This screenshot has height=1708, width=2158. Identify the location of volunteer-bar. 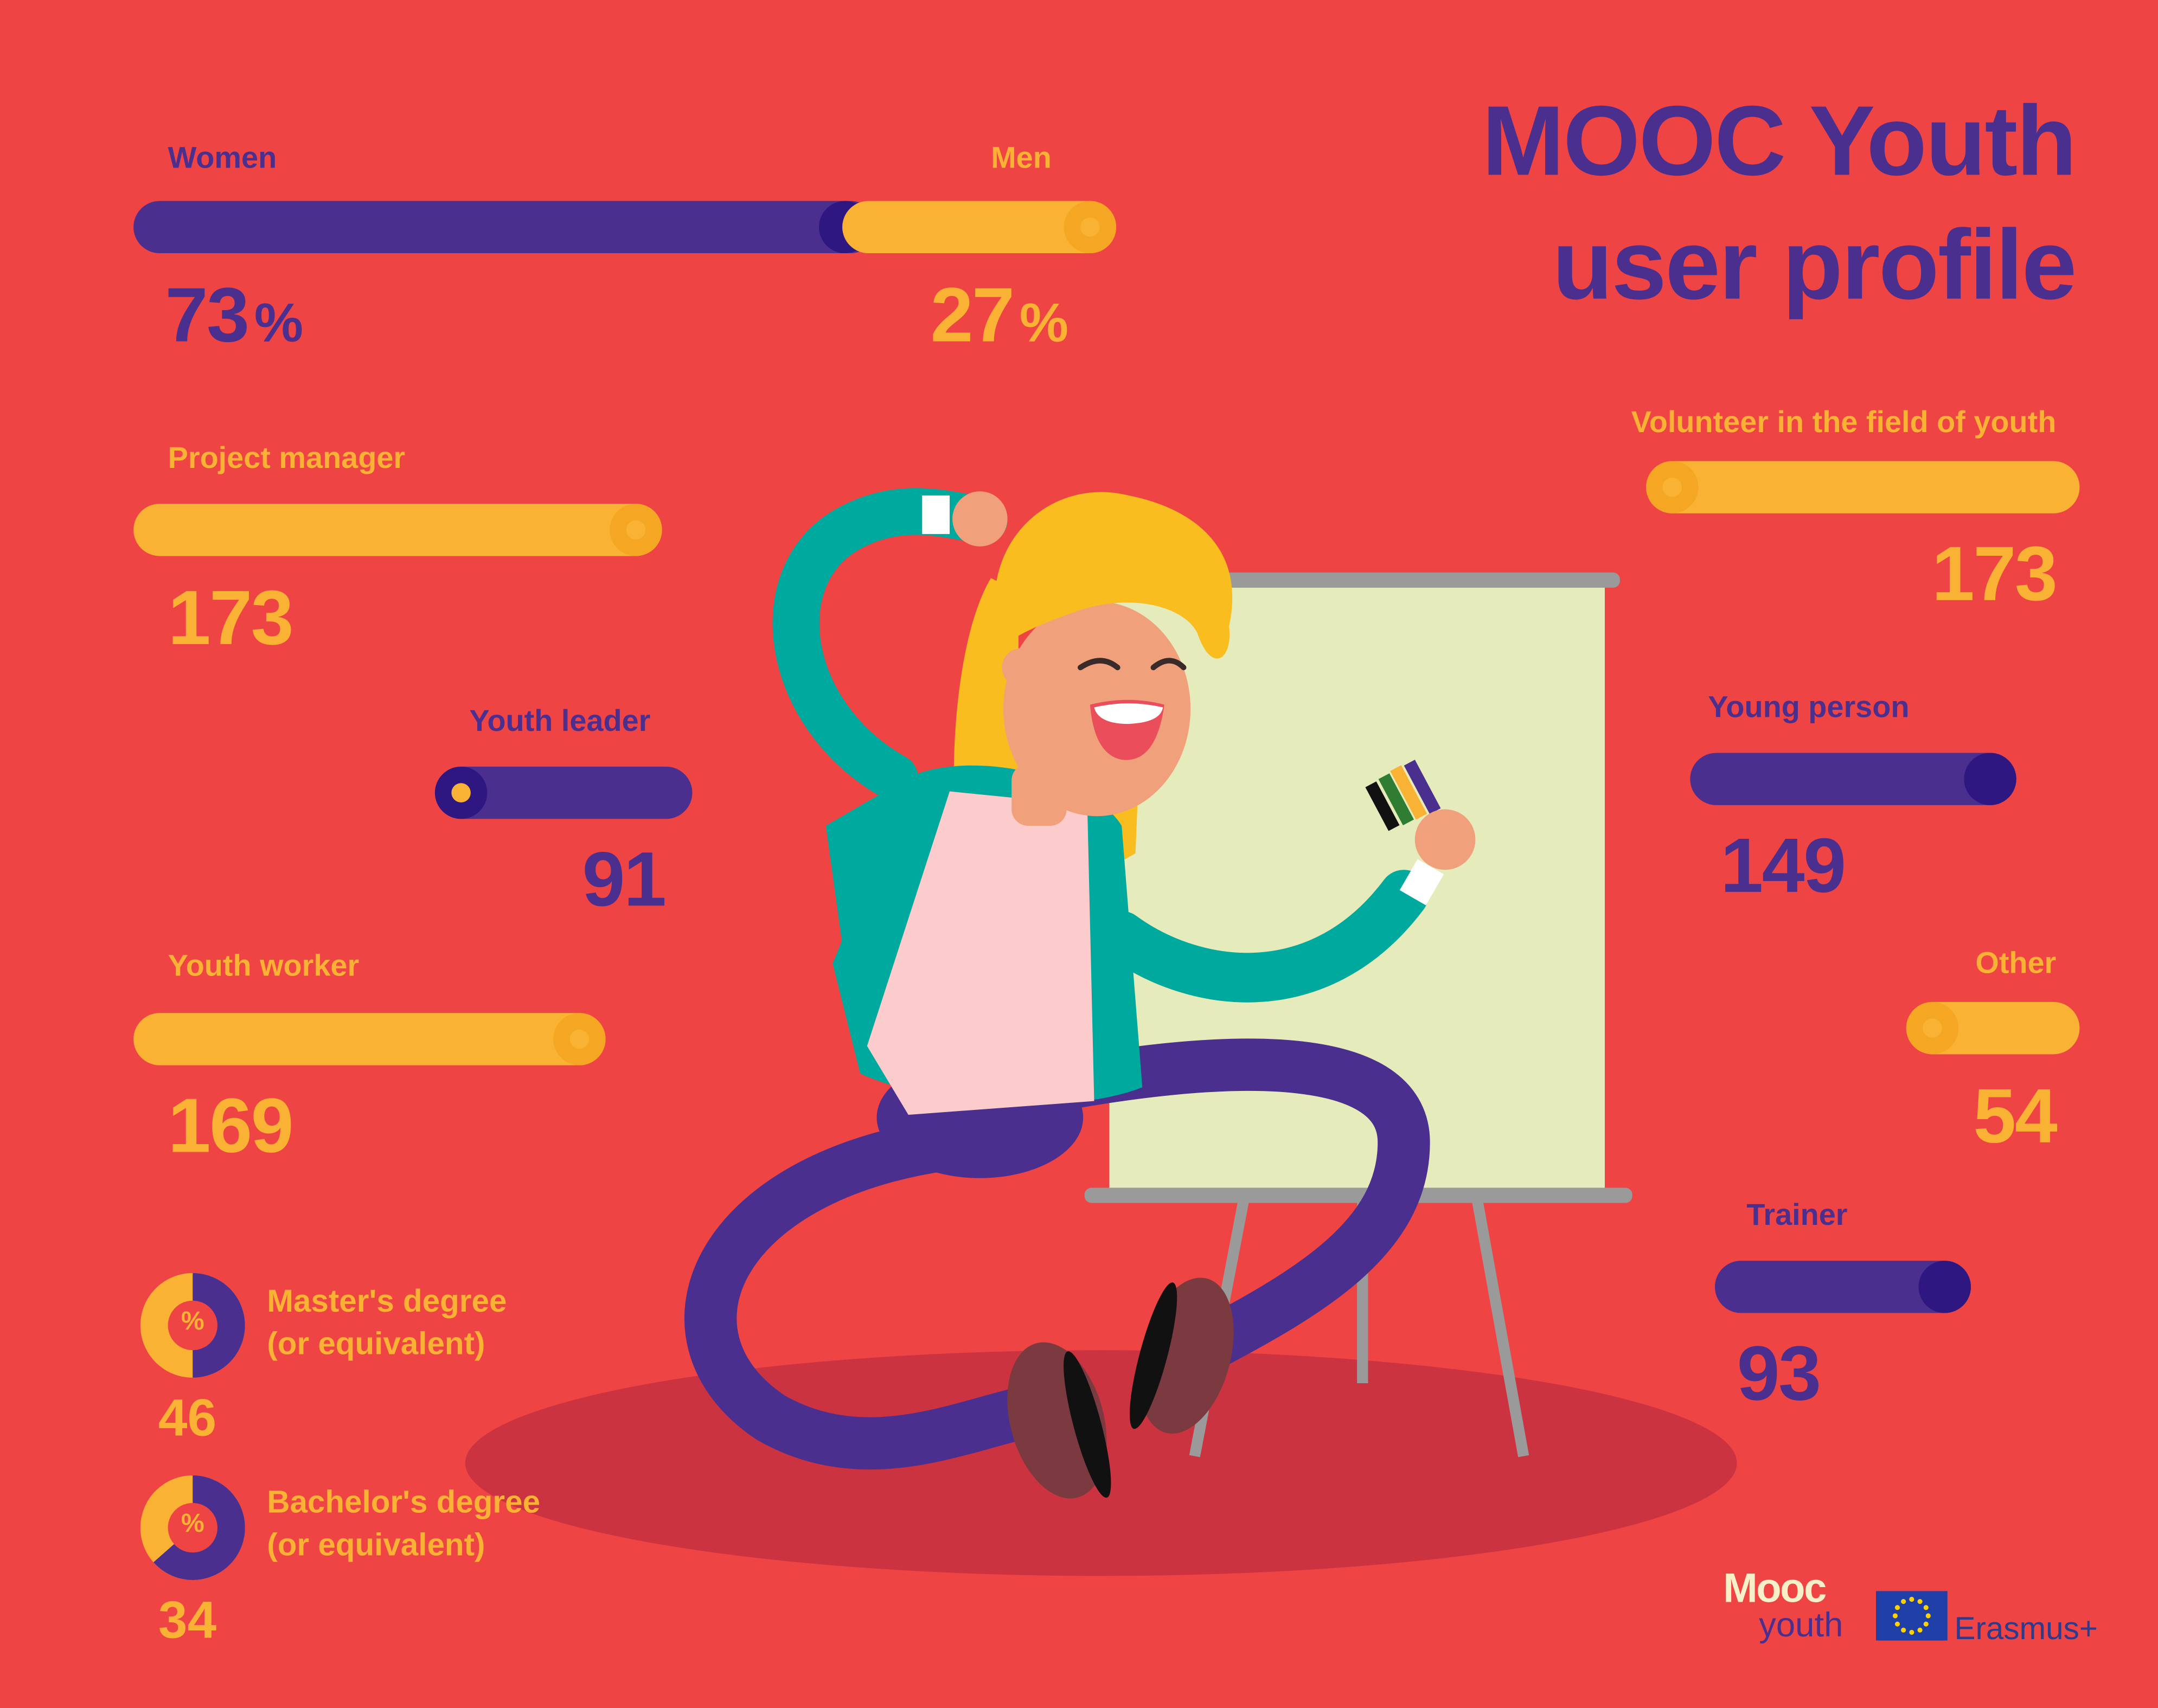
(1863, 487).